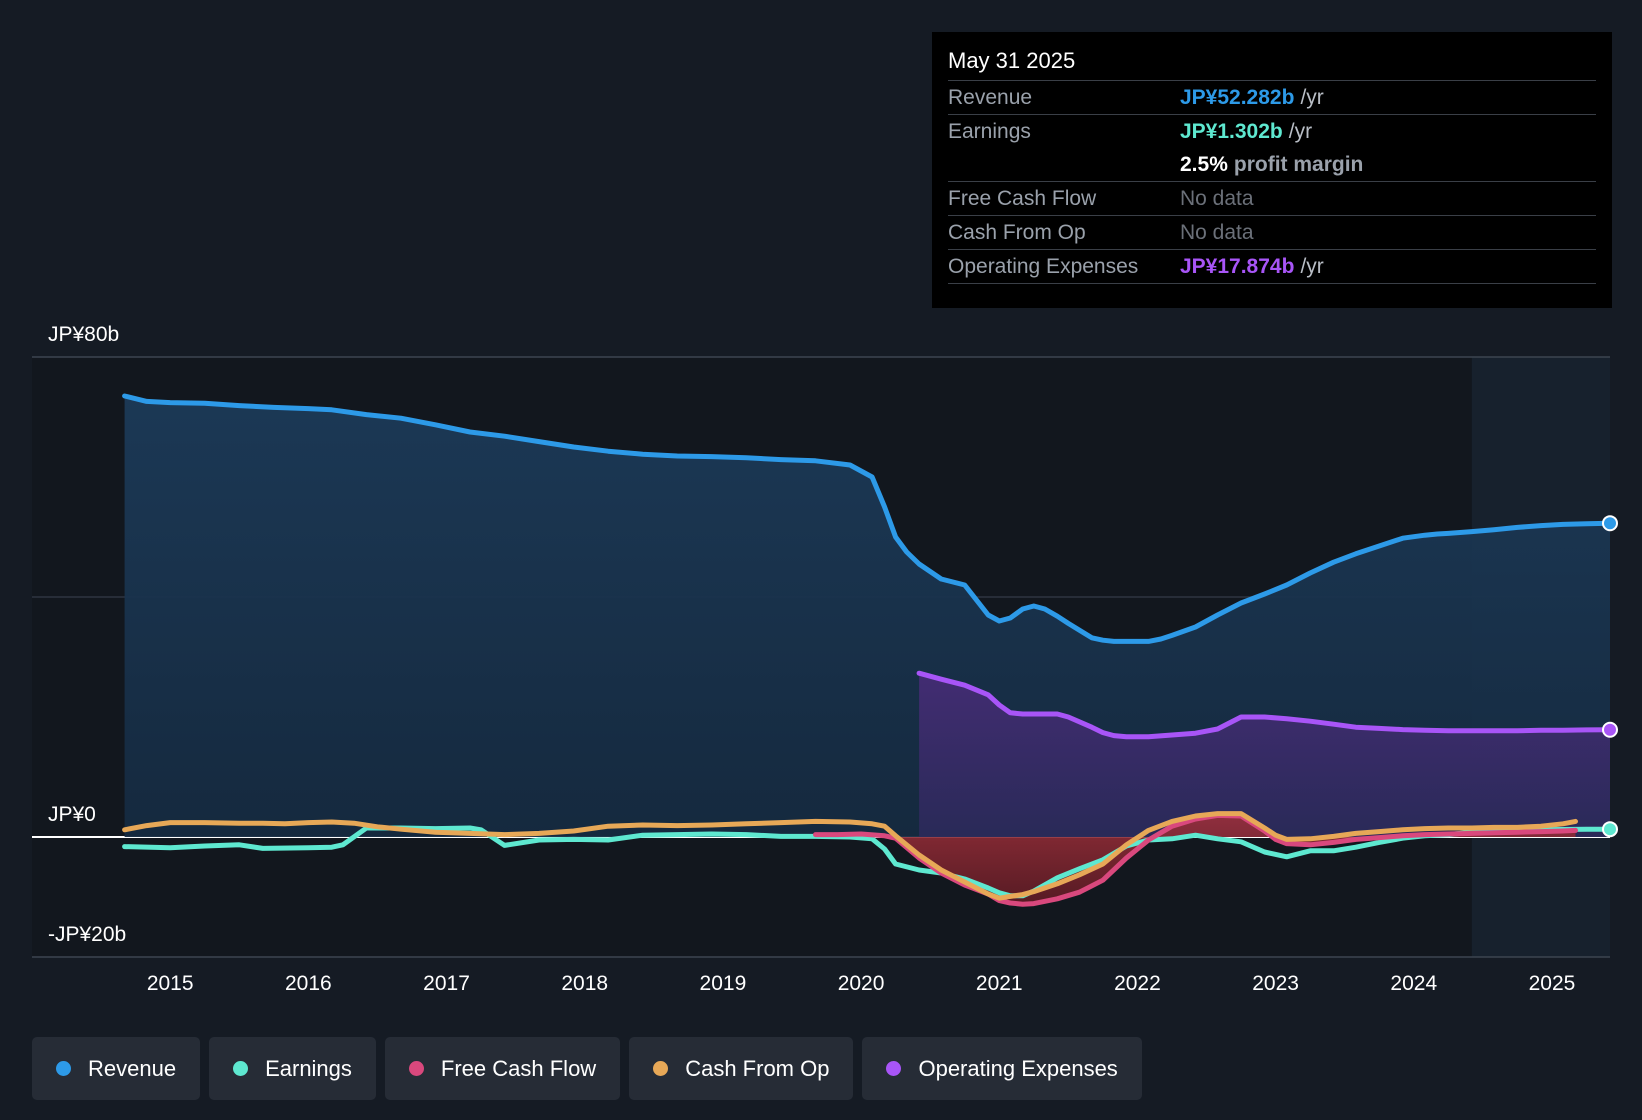 Image resolution: width=1642 pixels, height=1120 pixels. Describe the element at coordinates (87, 934) in the screenshot. I see `y-axis-label: -JP¥20b` at that location.